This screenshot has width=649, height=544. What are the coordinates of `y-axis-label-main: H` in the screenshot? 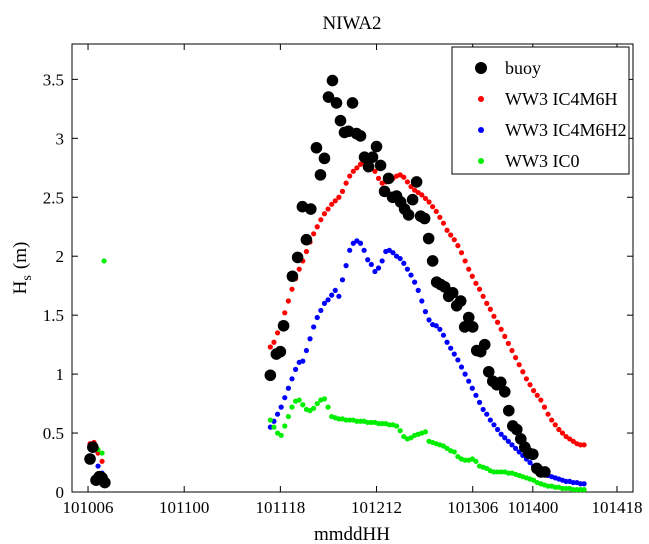 It's located at (20, 287).